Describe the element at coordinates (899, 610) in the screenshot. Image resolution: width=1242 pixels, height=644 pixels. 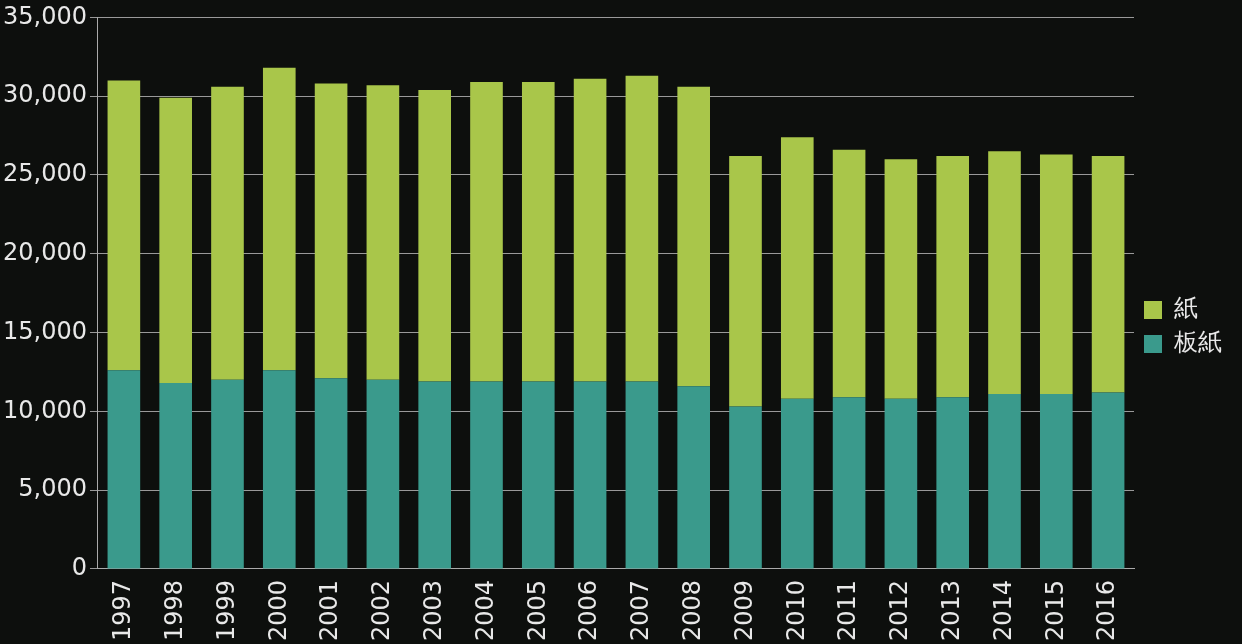
I see `x-tick-label: 2012` at that location.